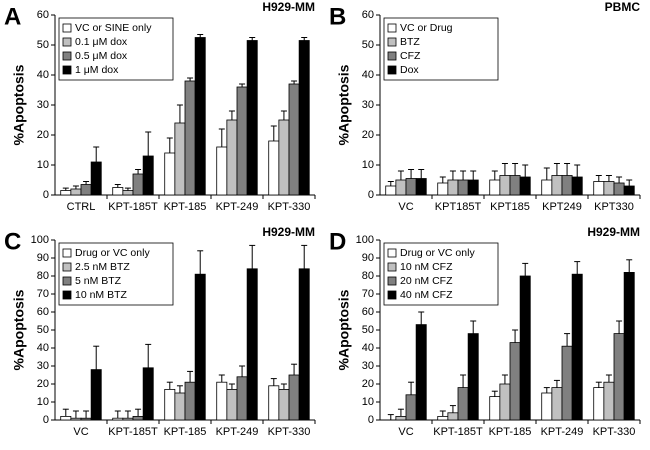 This screenshot has height=450, width=650. I want to click on legend-box, so click(116, 274).